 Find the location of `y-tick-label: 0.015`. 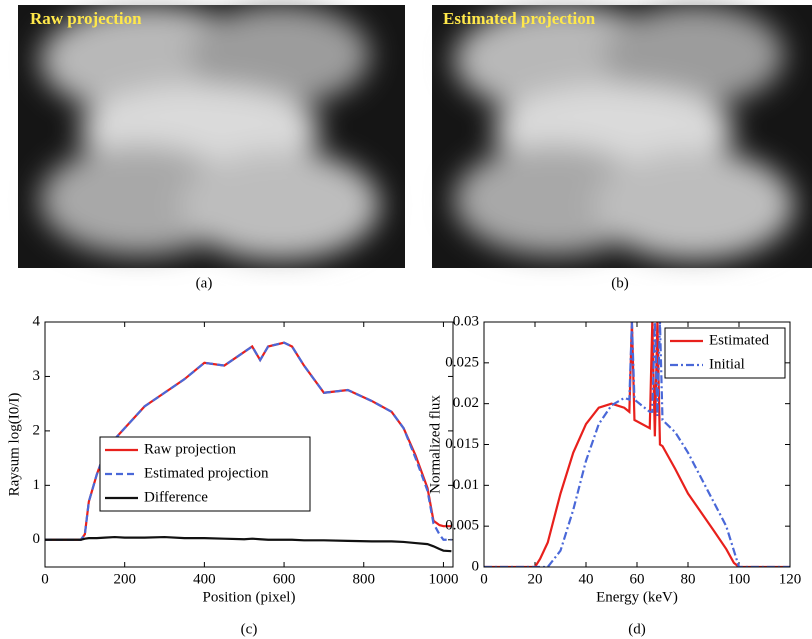

y-tick-label: 0.015 is located at coordinates (462, 444).